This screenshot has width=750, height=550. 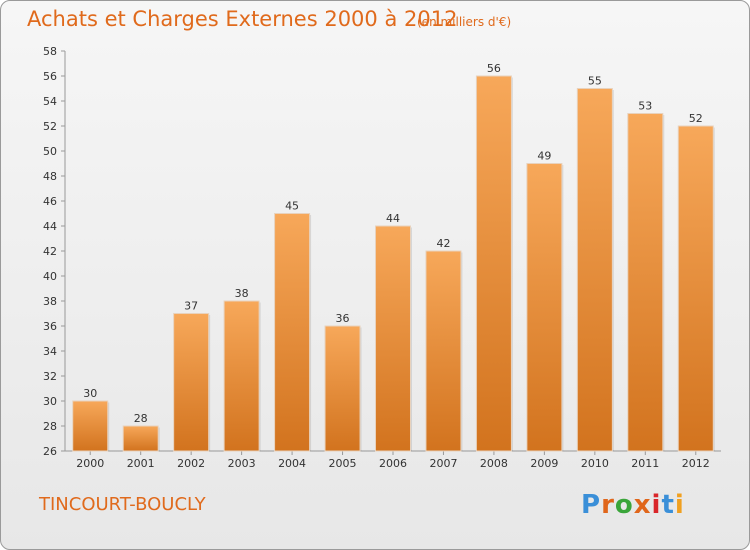 What do you see at coordinates (141, 463) in the screenshot?
I see `x-tick-label: 2001` at bounding box center [141, 463].